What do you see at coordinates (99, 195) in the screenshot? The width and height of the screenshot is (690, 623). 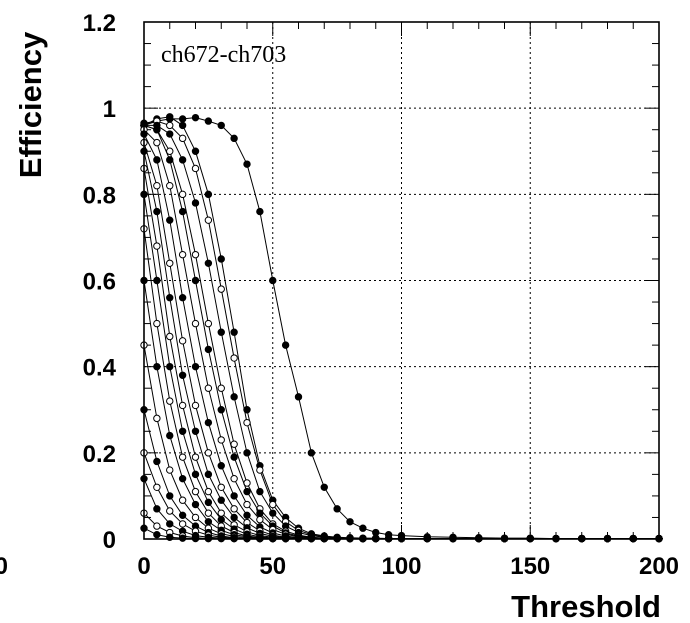 I see `y-tick-label: 0.8` at bounding box center [99, 195].